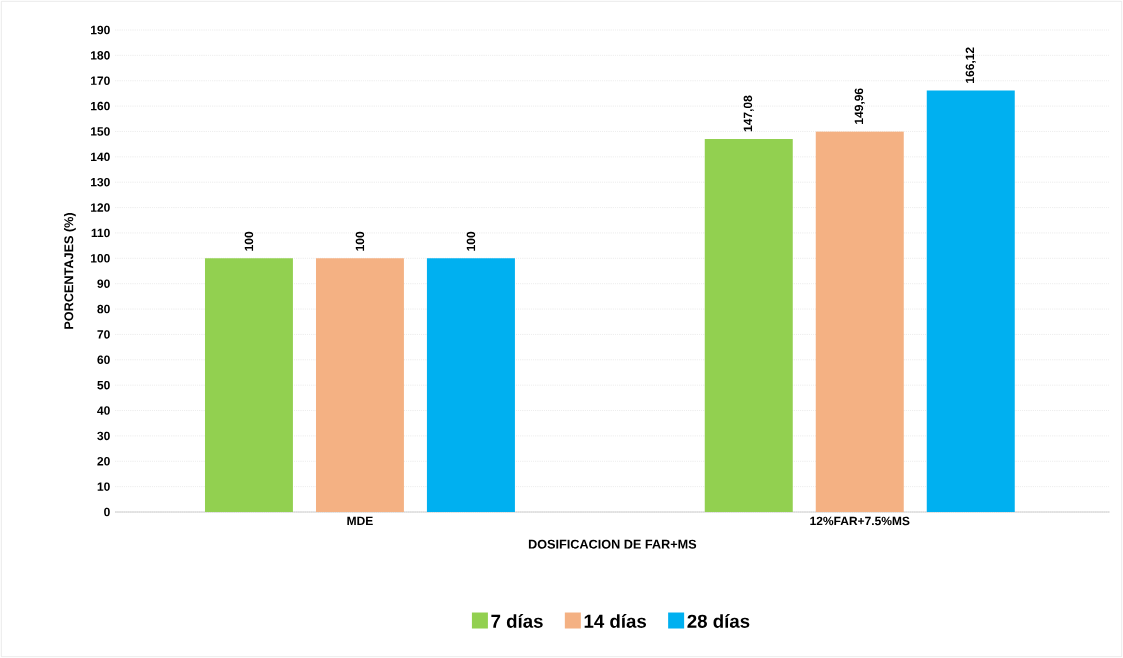  I want to click on legend-label: 7 días, so click(517, 620).